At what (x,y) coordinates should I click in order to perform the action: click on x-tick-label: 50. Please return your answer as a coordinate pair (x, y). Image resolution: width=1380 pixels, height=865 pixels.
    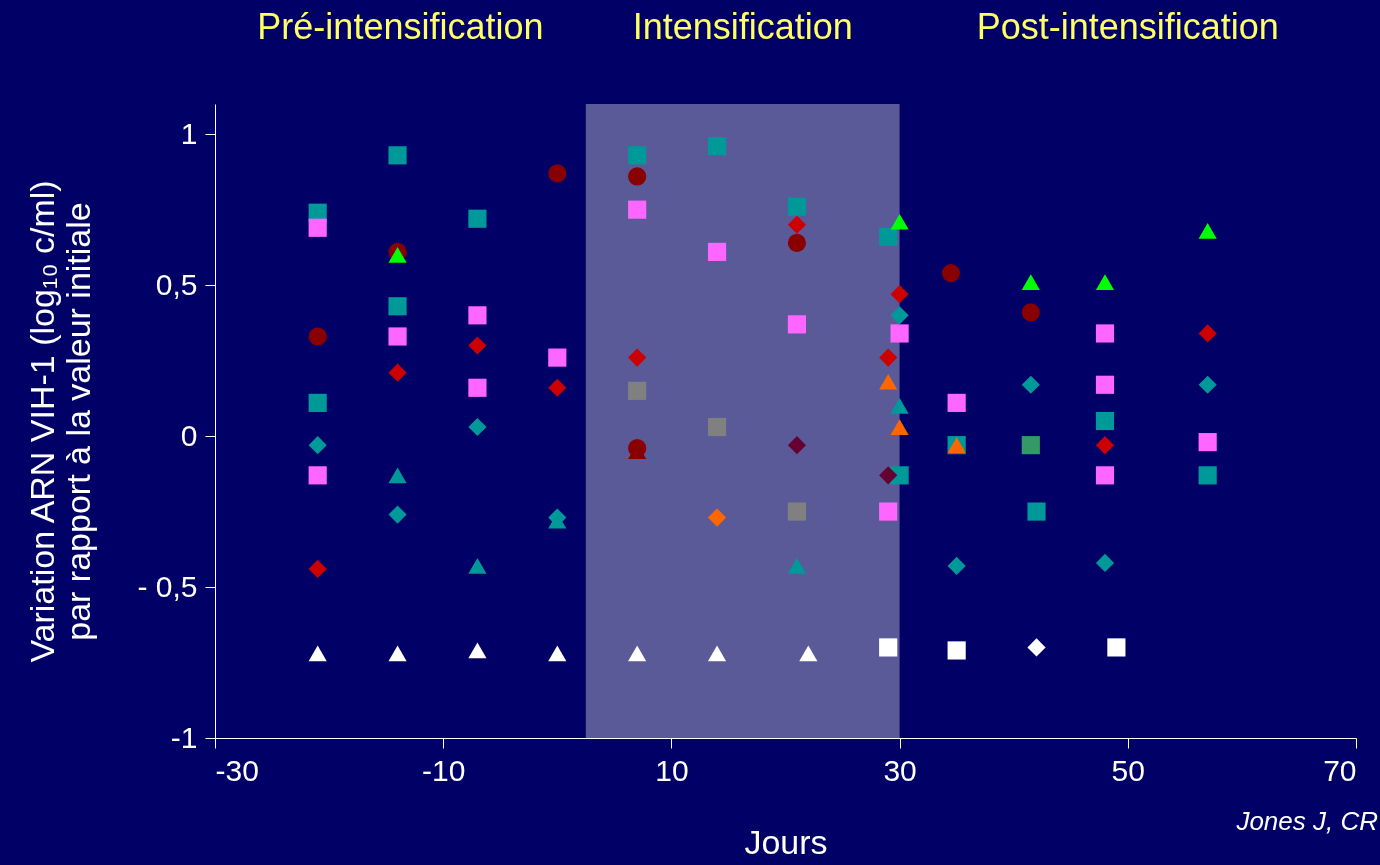
    Looking at the image, I should click on (1128, 770).